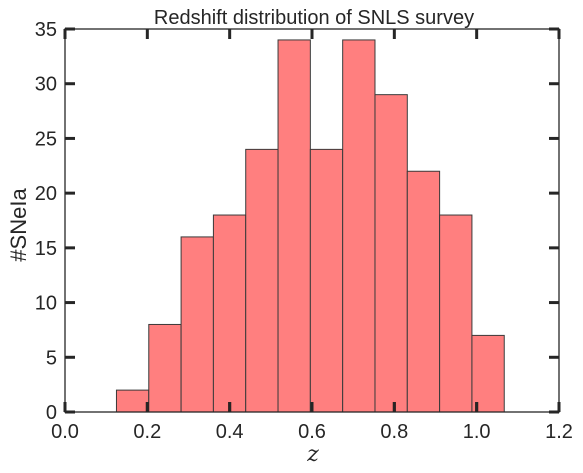 This screenshot has height=473, width=583. What do you see at coordinates (51, 358) in the screenshot?
I see `y-tick-label: 5` at bounding box center [51, 358].